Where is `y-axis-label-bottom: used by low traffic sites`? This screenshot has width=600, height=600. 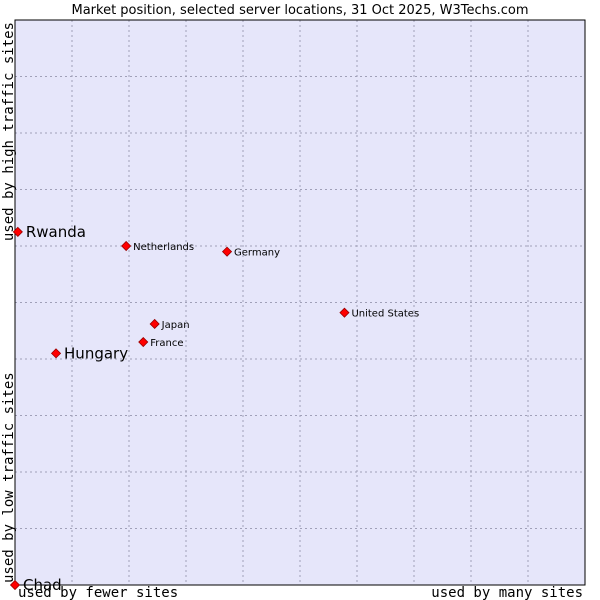
y-axis-label-bottom: used by low traffic sites is located at coordinates (9, 477).